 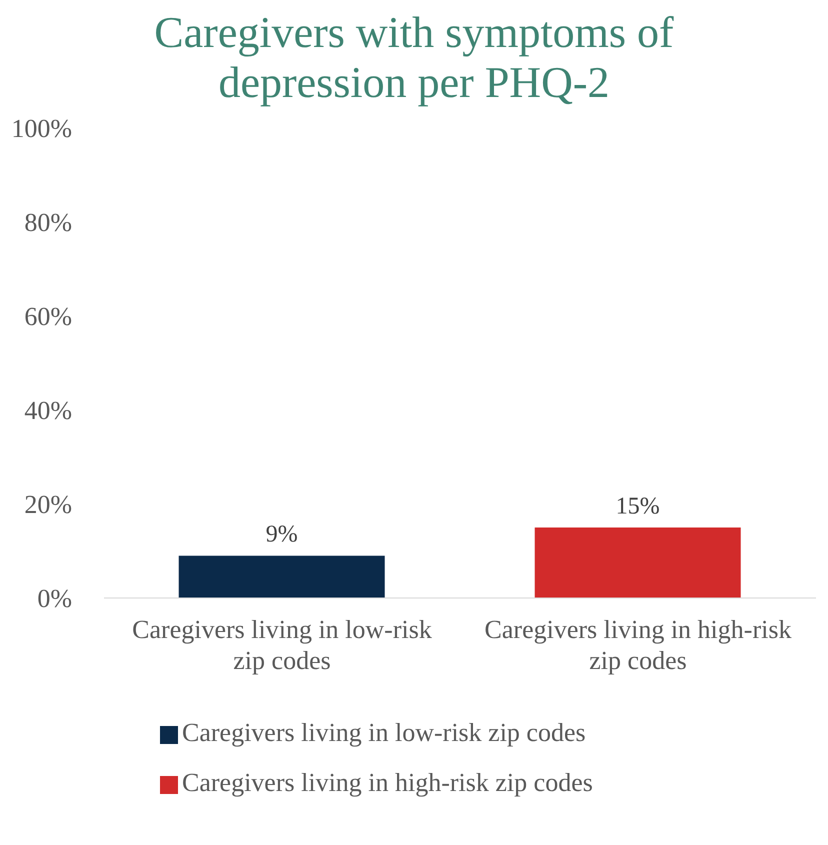 I want to click on legend-label: Caregivers living in high-risk zip codes, so click(x=387, y=782).